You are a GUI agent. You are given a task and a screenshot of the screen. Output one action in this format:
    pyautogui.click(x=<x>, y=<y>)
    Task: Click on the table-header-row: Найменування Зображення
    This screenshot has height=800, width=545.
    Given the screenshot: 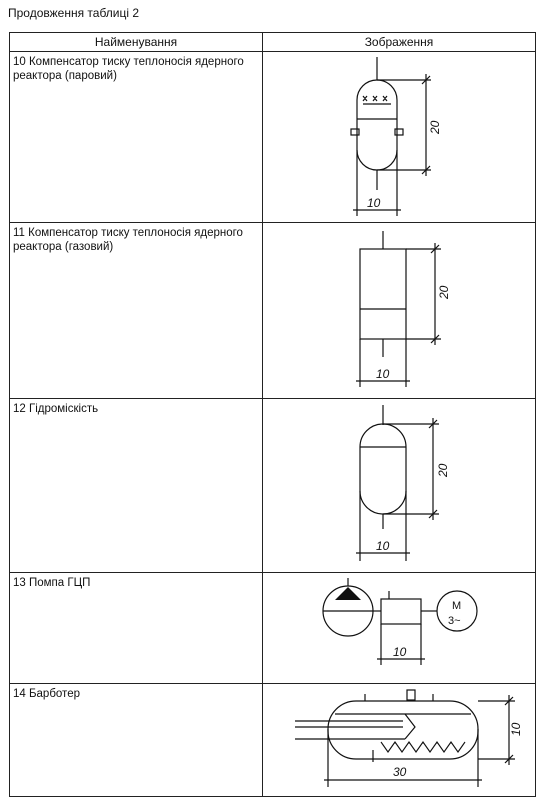 What is the action you would take?
    pyautogui.click(x=272, y=42)
    